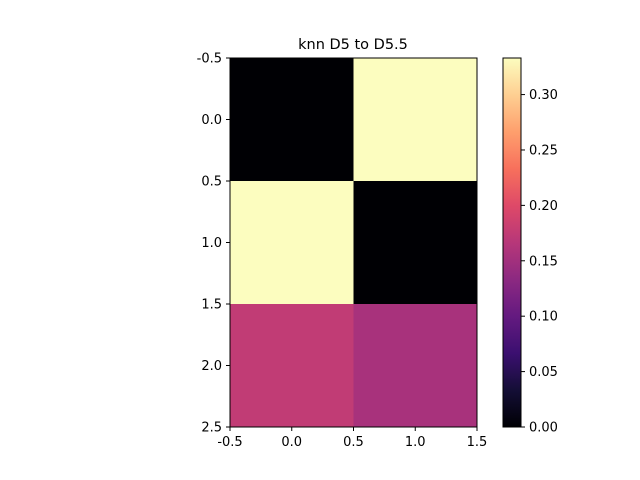 This screenshot has height=480, width=640. Describe the element at coordinates (543, 317) in the screenshot. I see `colorbar-tick-label: 0.10` at that location.